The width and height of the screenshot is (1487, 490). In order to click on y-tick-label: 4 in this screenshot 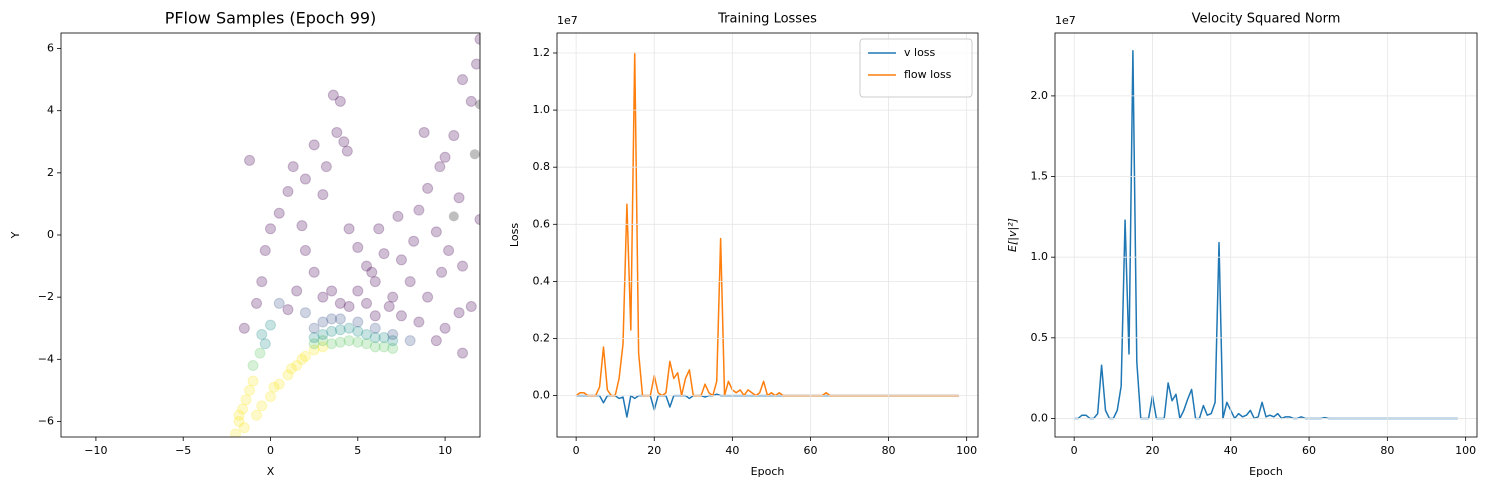, I will do `click(50, 110)`.